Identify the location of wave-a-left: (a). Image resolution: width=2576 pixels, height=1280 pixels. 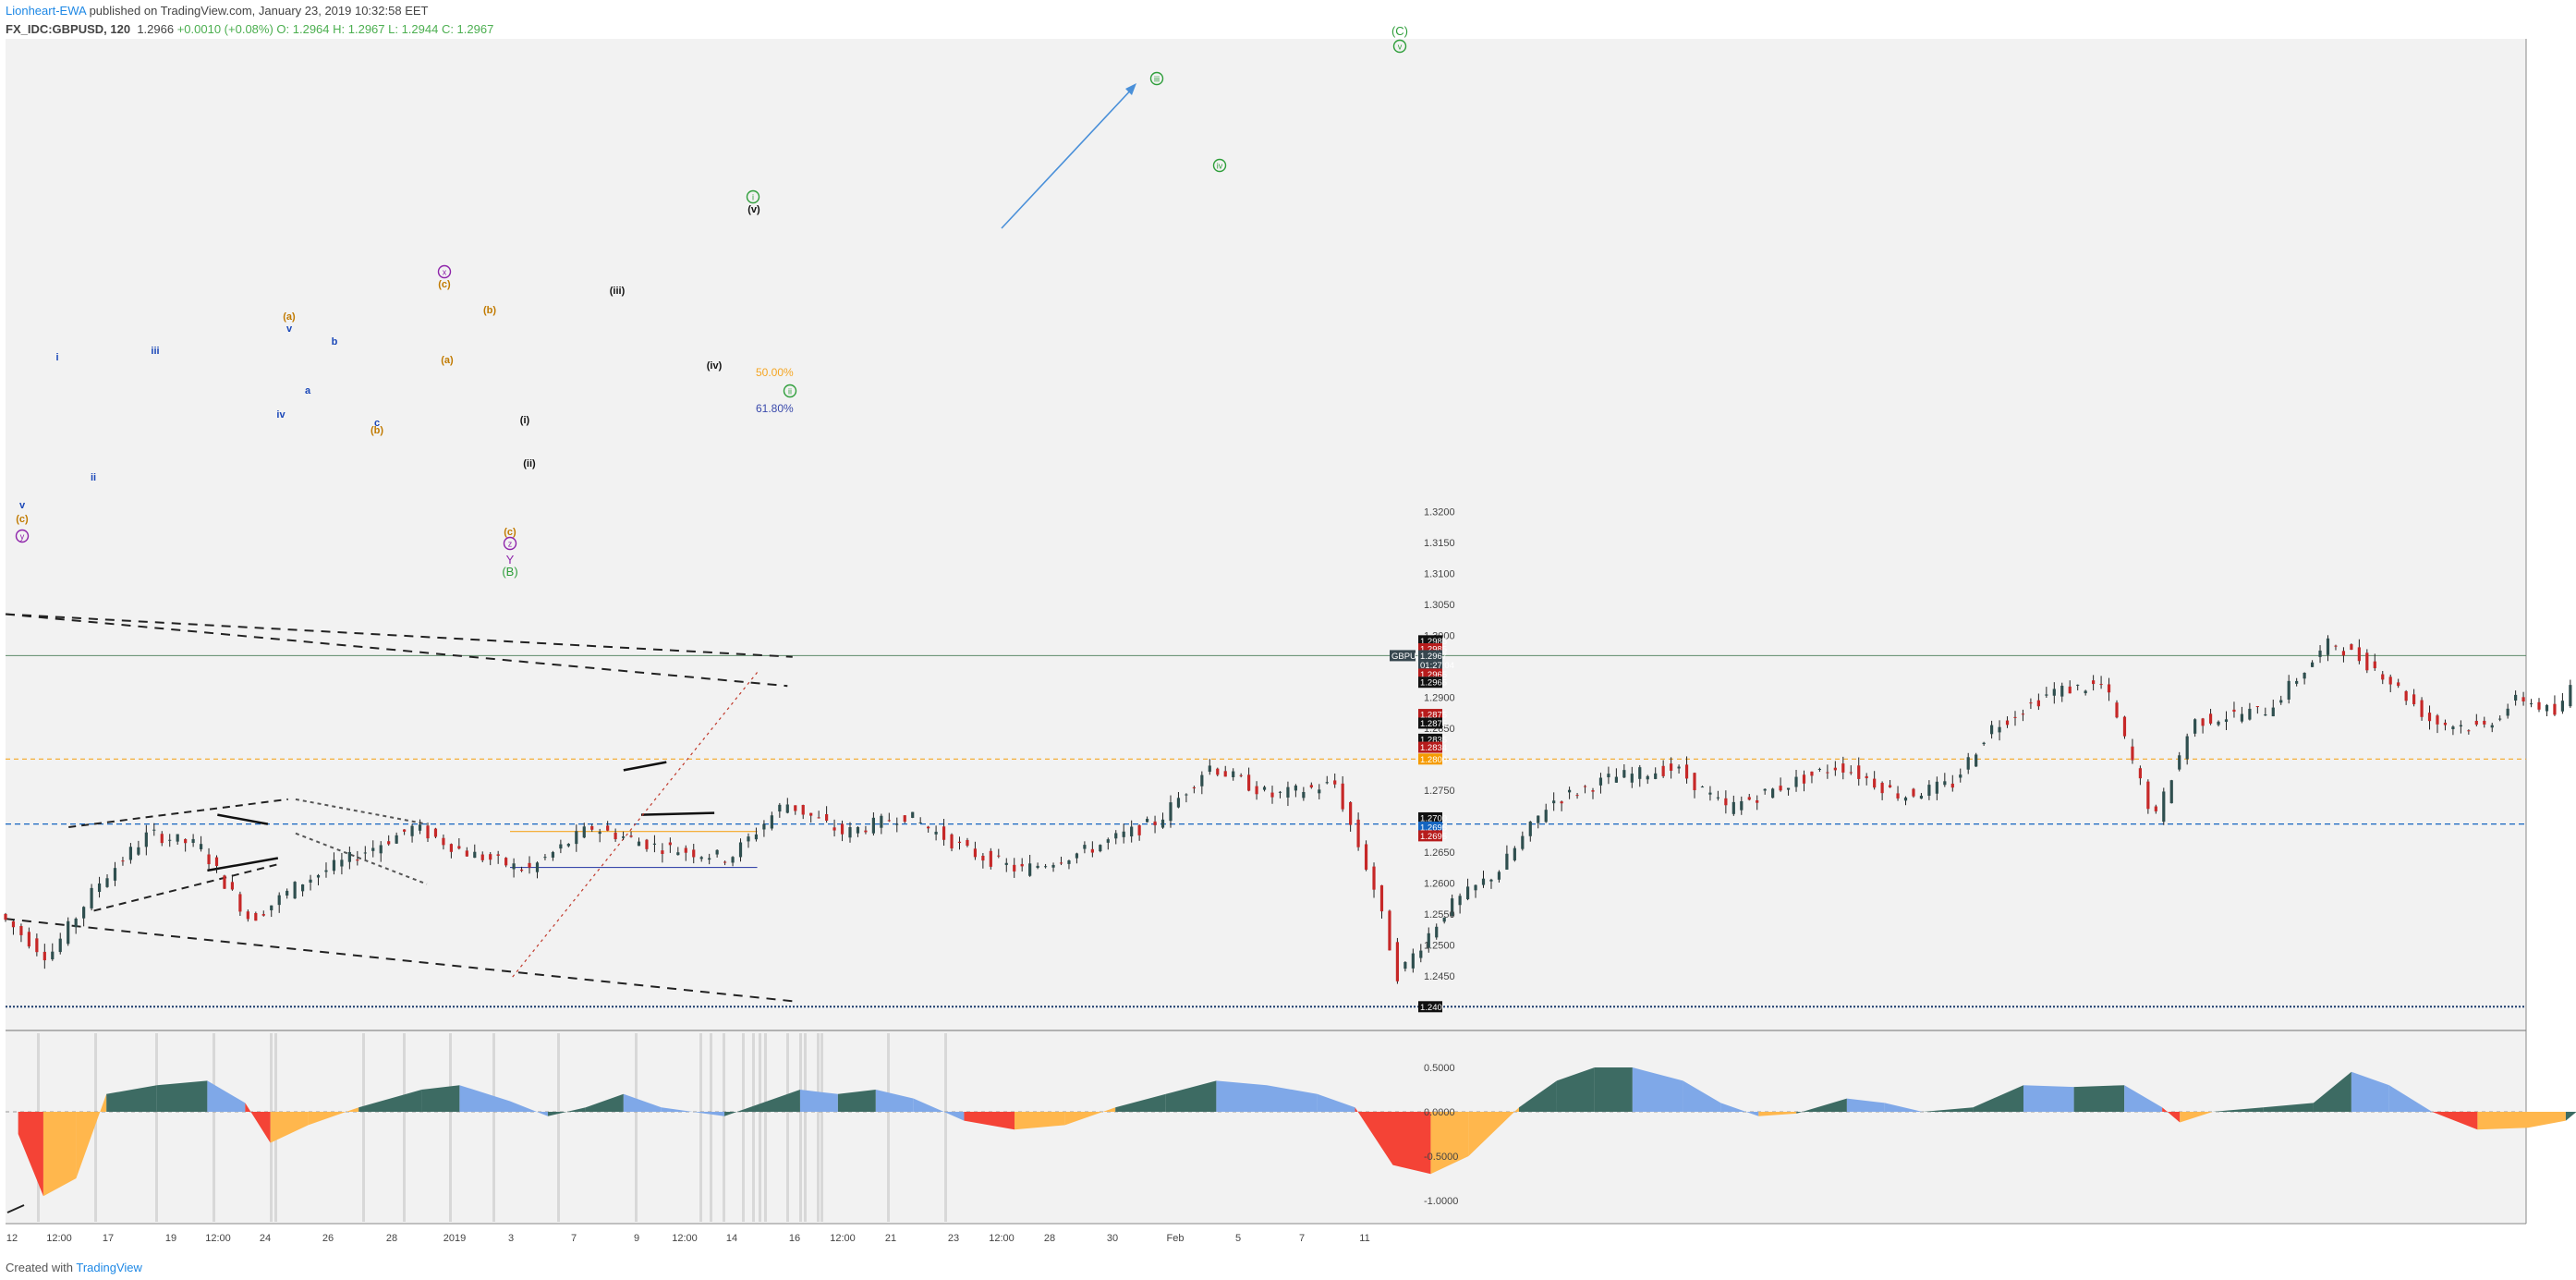
(289, 317).